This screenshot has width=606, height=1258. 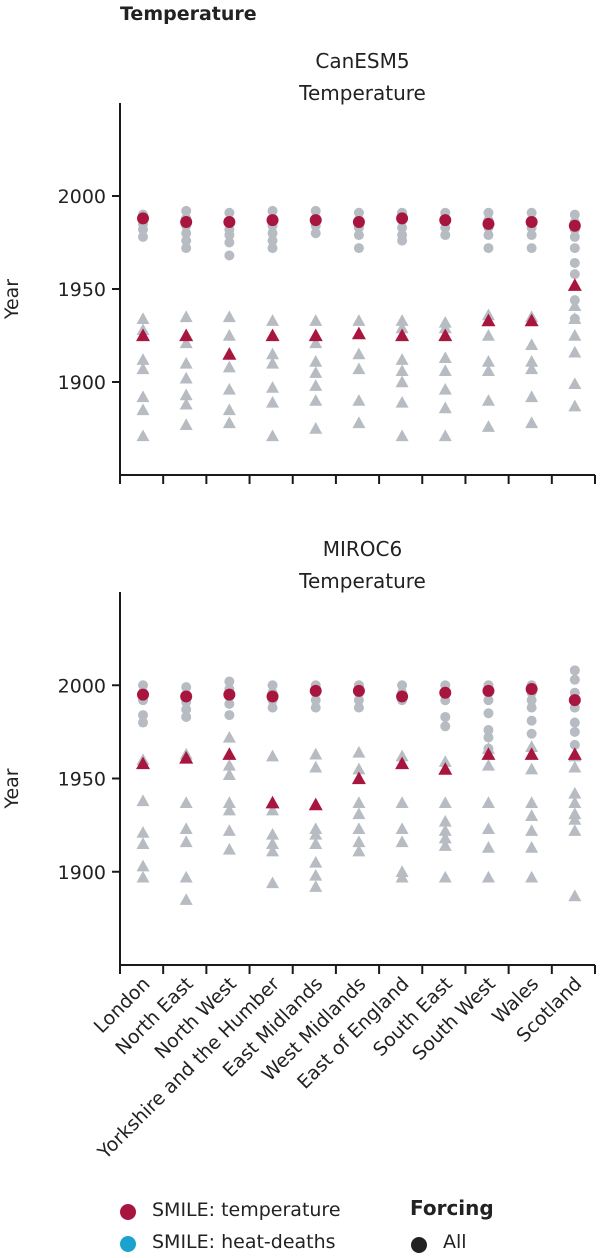 I want to click on panel-model-title: CanESM5, so click(x=362, y=61).